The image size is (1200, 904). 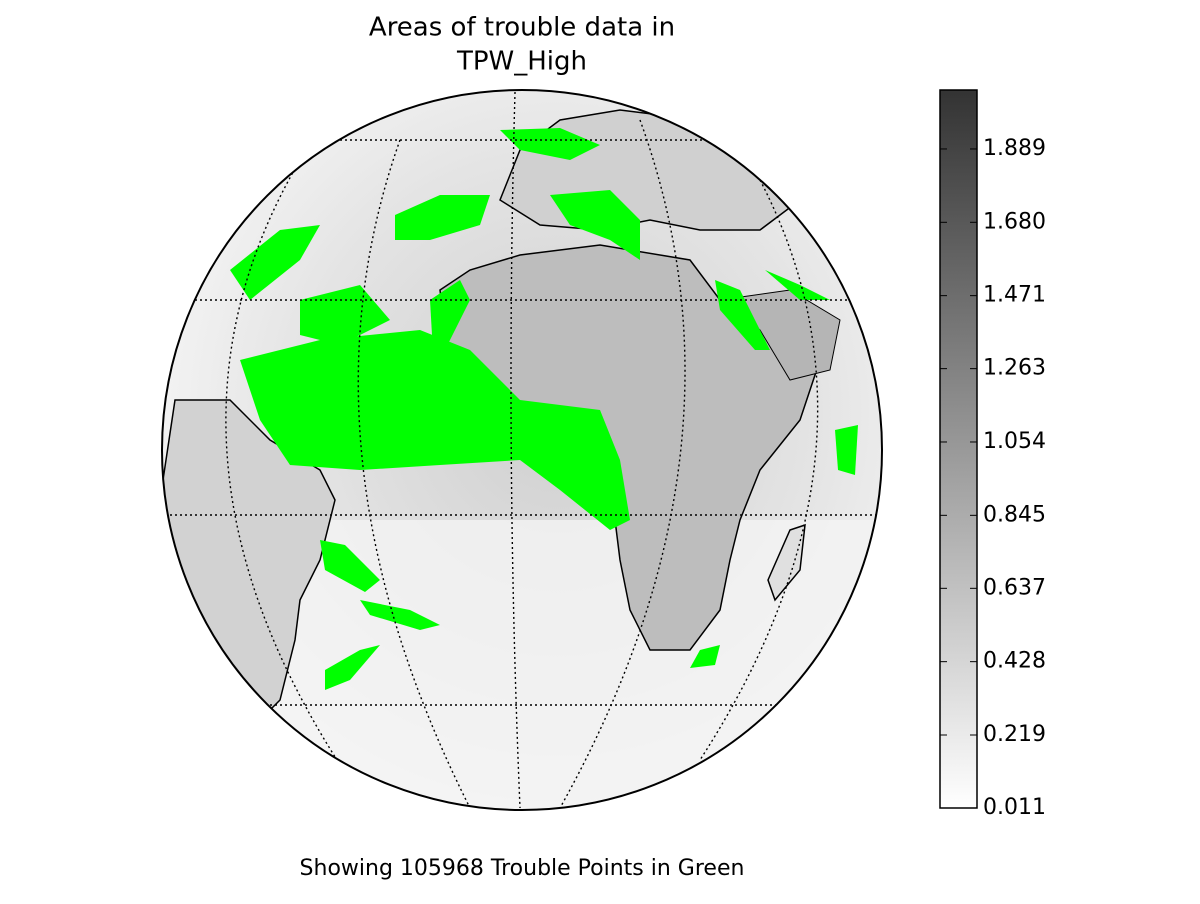 What do you see at coordinates (786, 562) in the screenshot?
I see `madagascar` at bounding box center [786, 562].